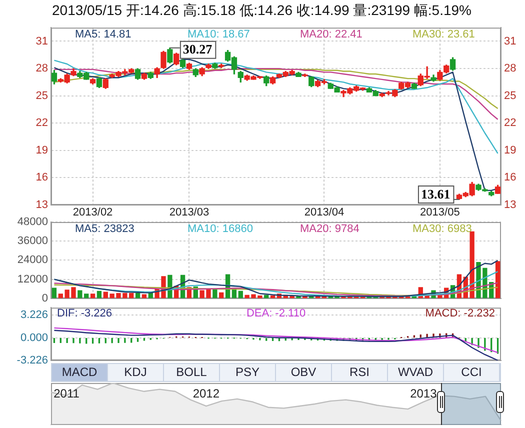  What do you see at coordinates (32, 241) in the screenshot?
I see `y-tick-label: 36000` at bounding box center [32, 241].